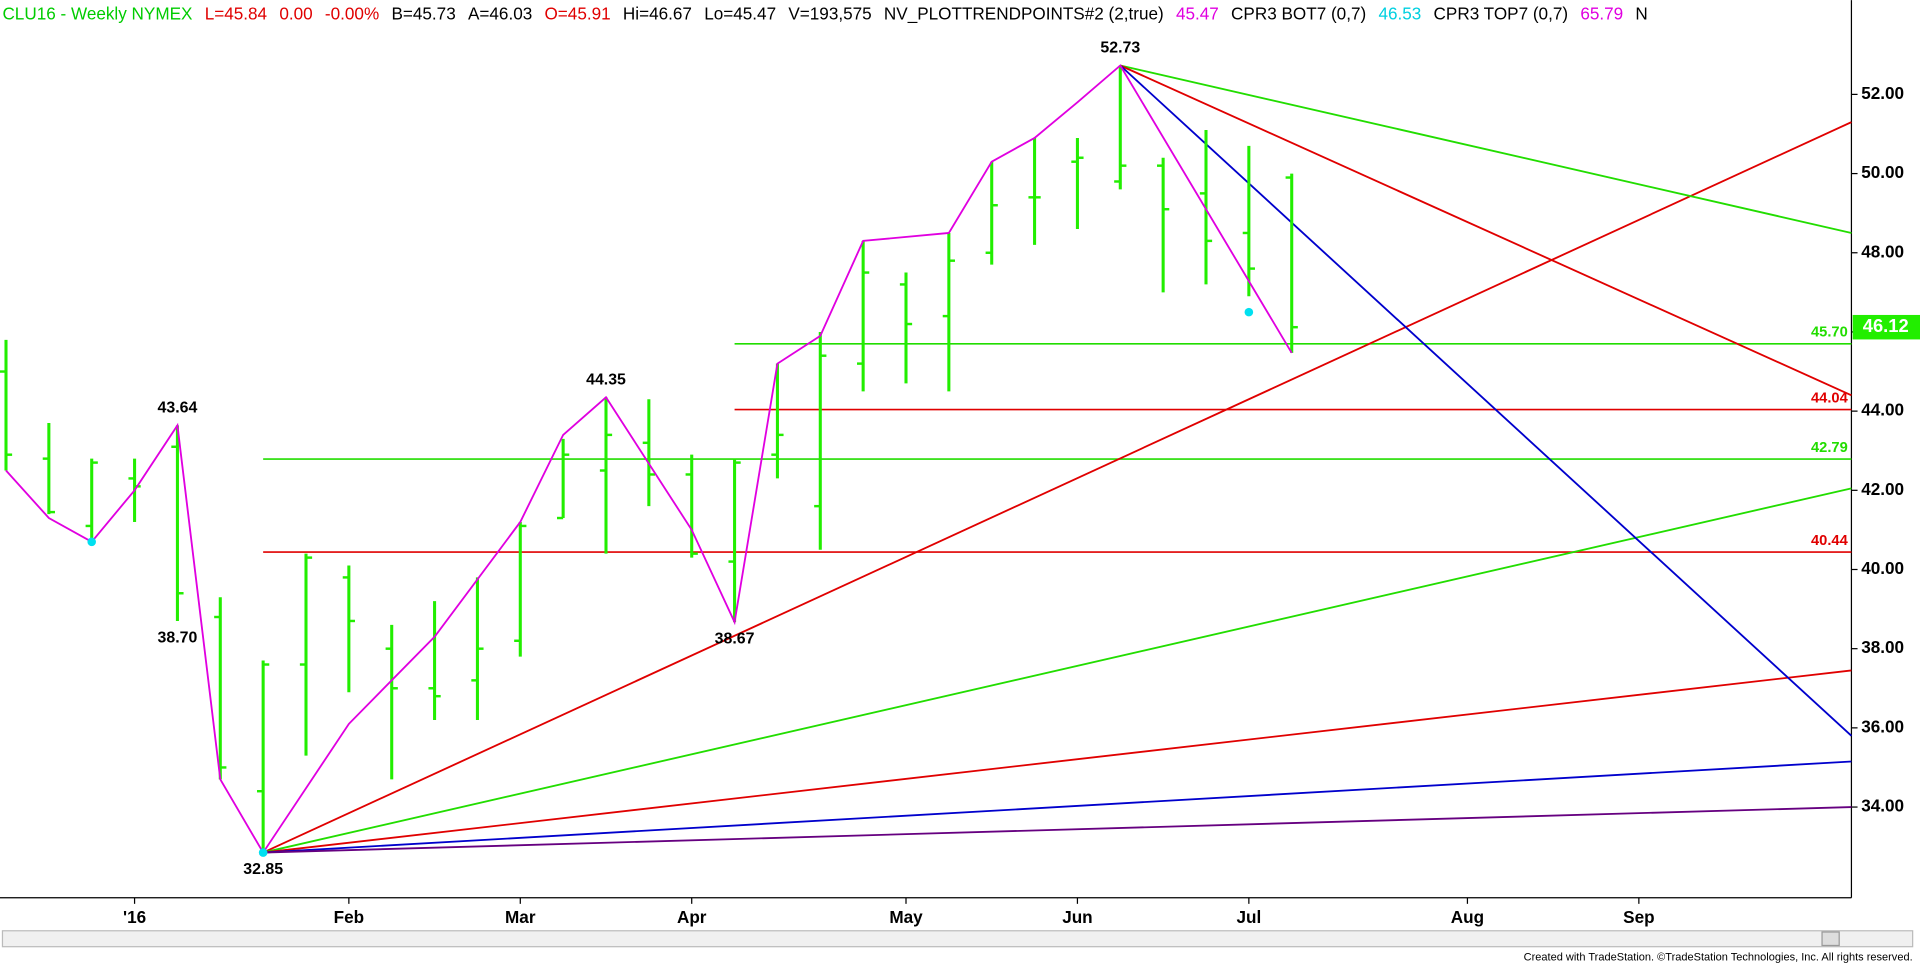 The height and width of the screenshot is (964, 1920). I want to click on x-tick-label: '16, so click(134, 917).